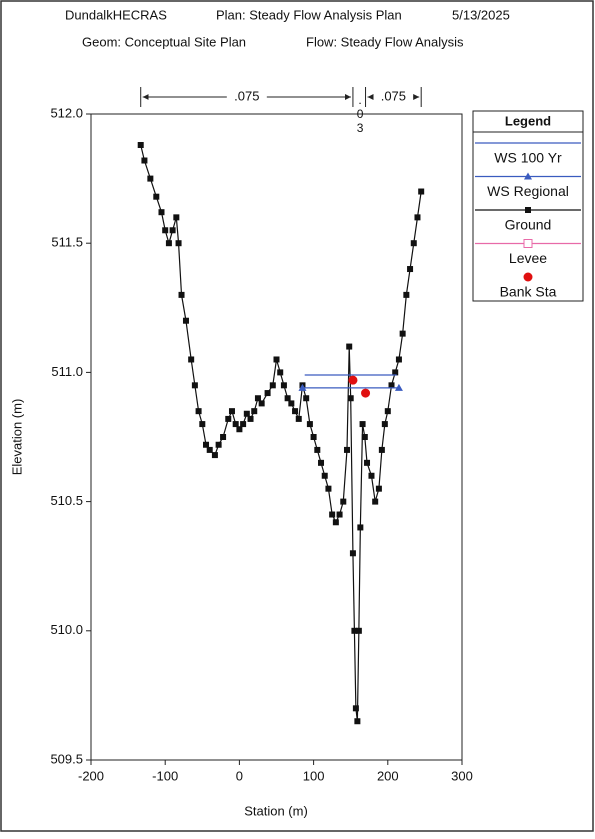 This screenshot has width=595, height=839. What do you see at coordinates (276, 810) in the screenshot?
I see `x-axis-label: Station (m)` at bounding box center [276, 810].